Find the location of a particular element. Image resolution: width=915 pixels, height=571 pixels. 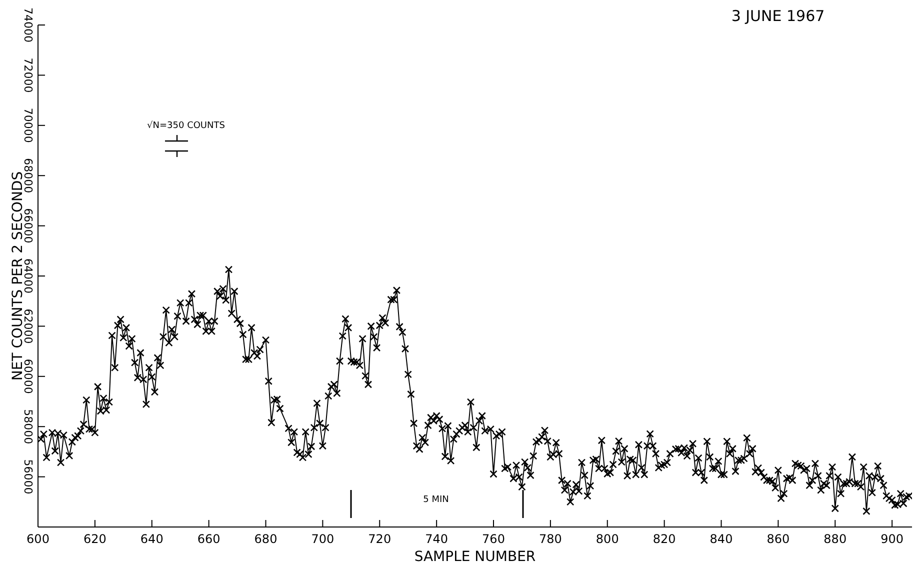

x-axis-title: SAMPLE NUMBER is located at coordinates (475, 557).